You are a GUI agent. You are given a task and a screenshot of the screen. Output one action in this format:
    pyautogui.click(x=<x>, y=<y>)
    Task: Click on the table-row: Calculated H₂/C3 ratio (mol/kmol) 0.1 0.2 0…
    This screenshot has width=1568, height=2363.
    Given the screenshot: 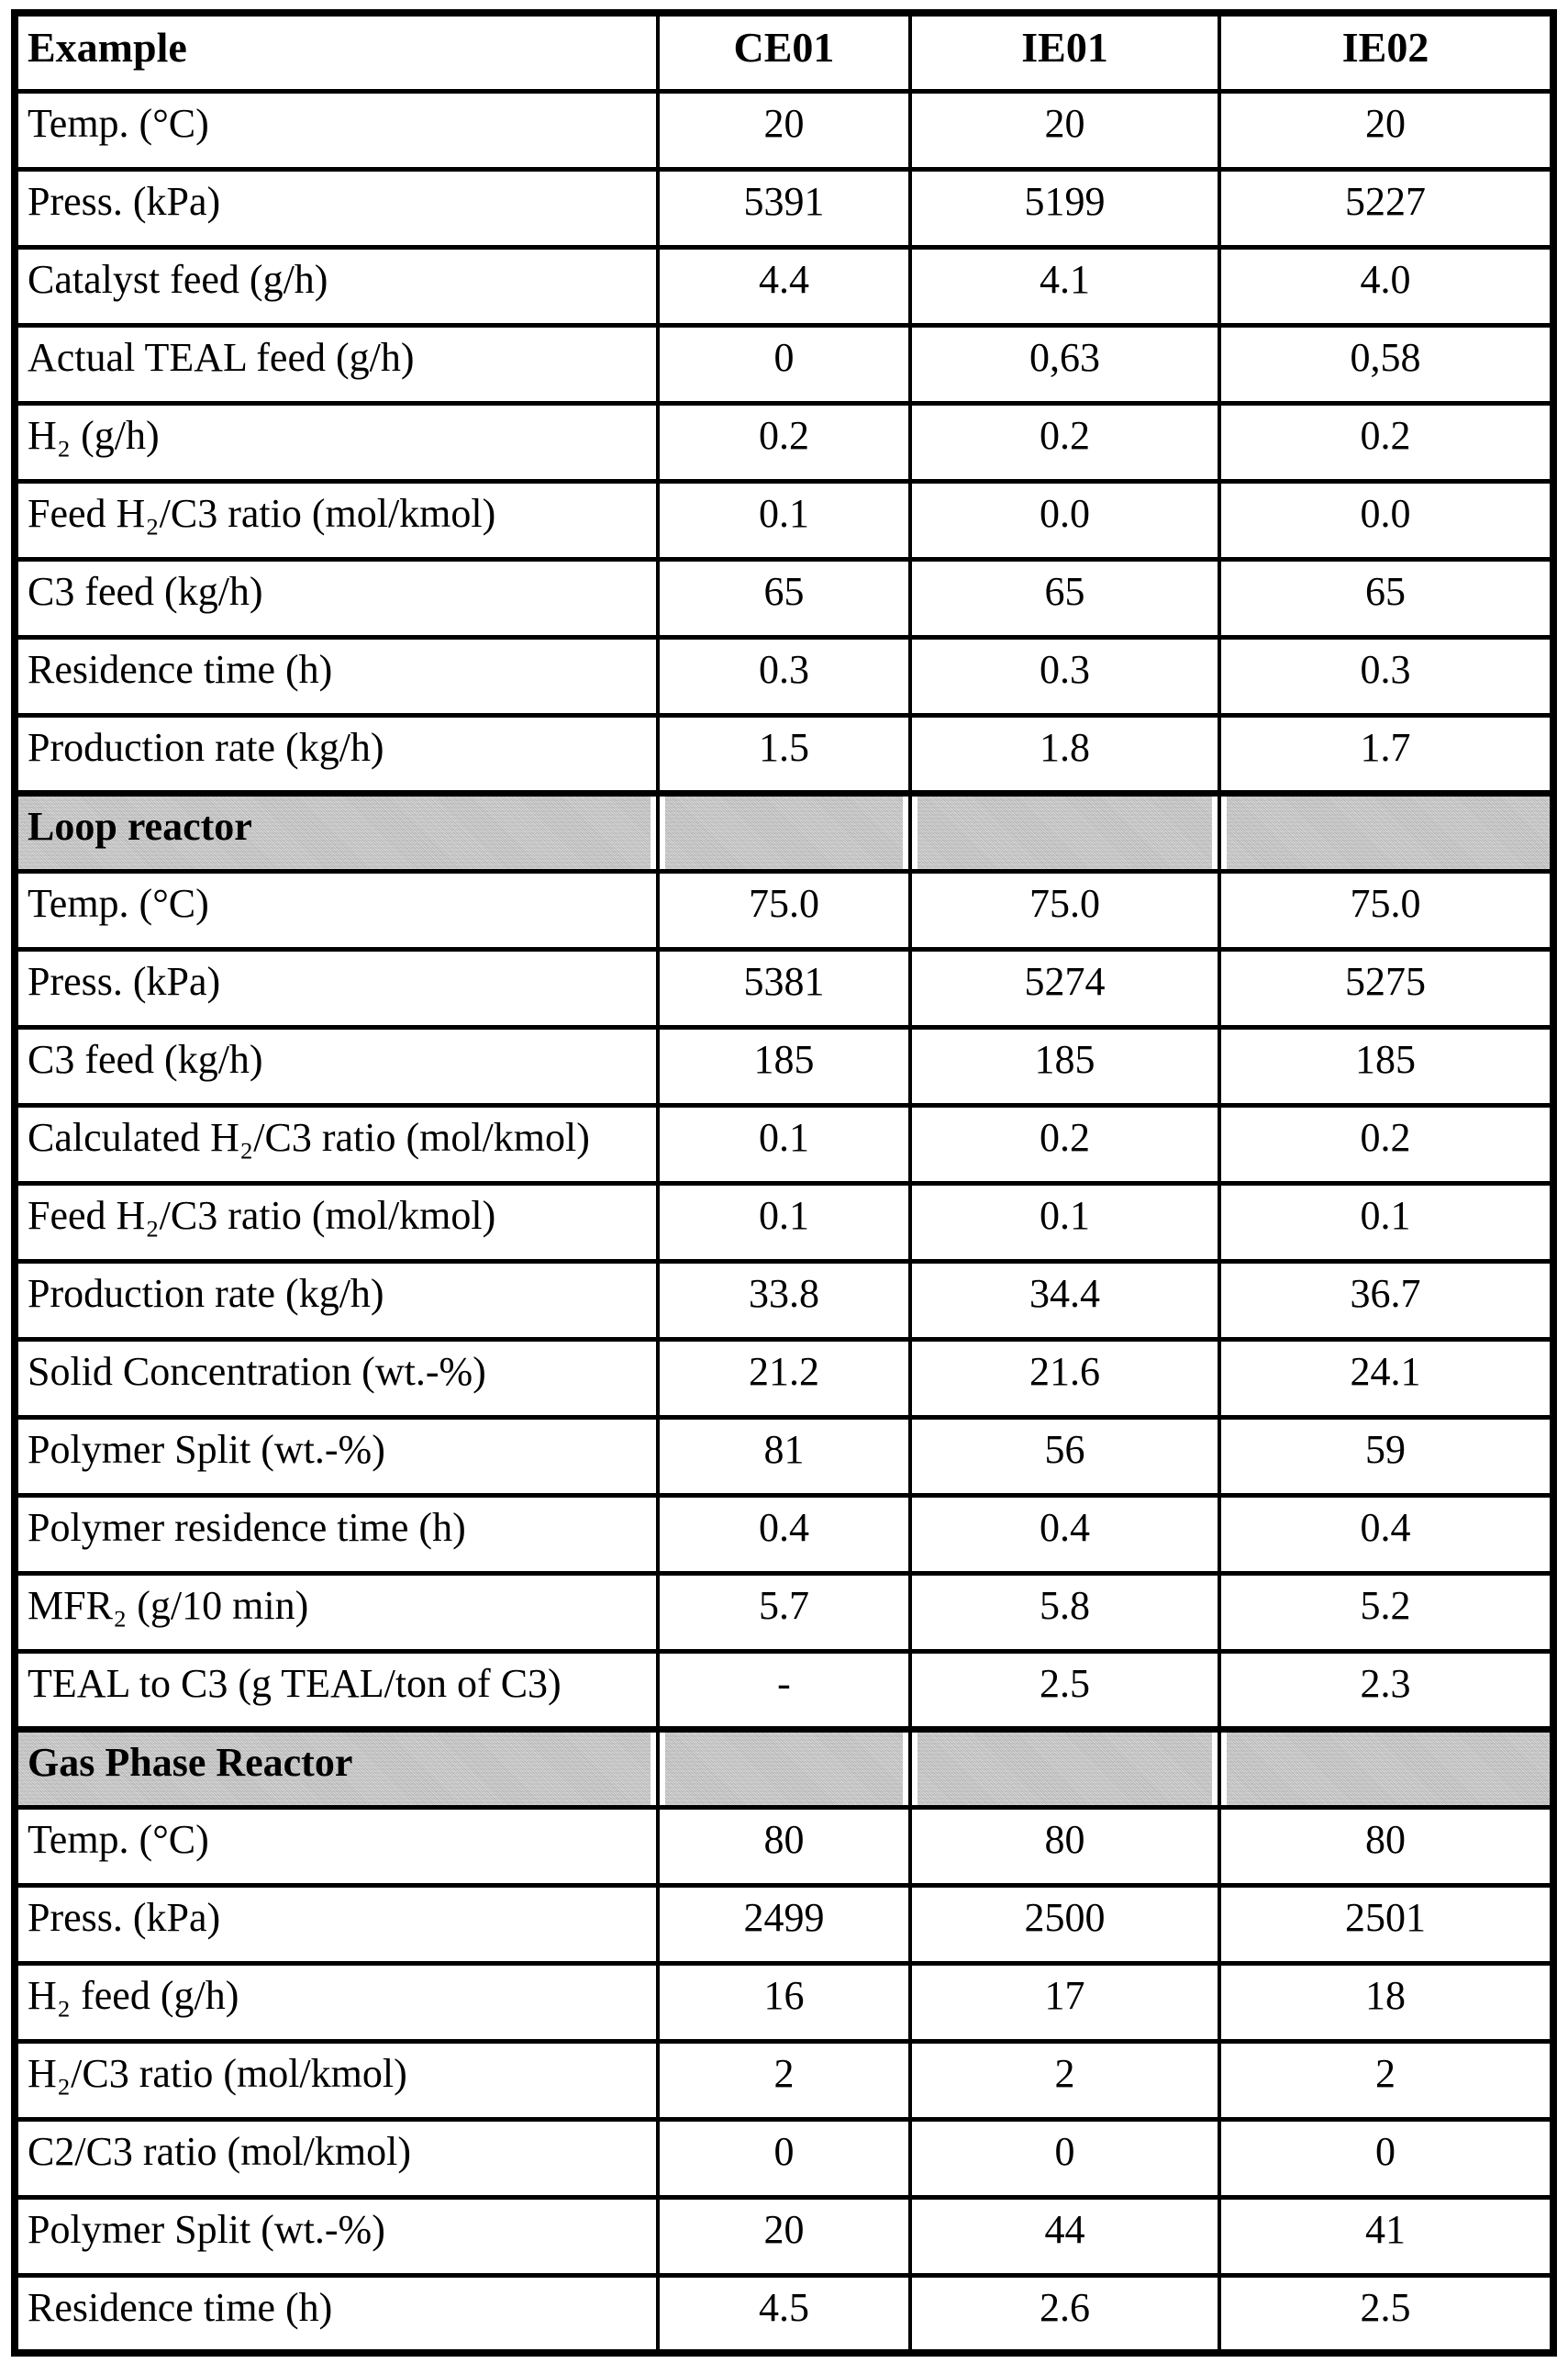 What is the action you would take?
    pyautogui.click(x=784, y=1144)
    